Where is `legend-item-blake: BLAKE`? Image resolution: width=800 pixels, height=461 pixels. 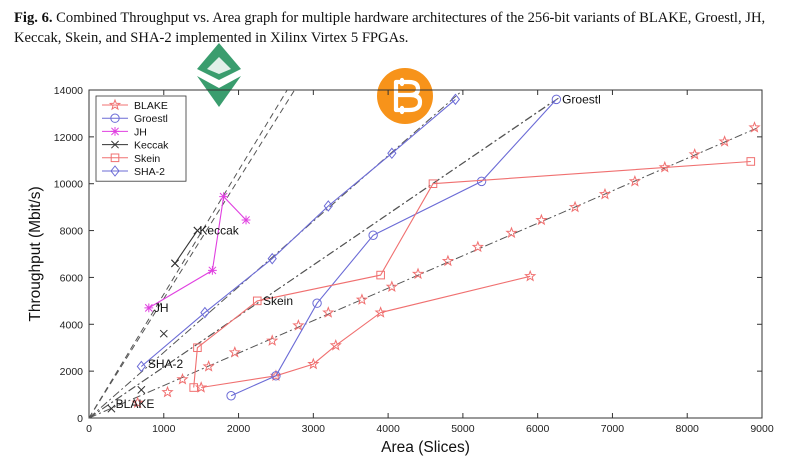
legend-item-blake: BLAKE is located at coordinates (135, 105).